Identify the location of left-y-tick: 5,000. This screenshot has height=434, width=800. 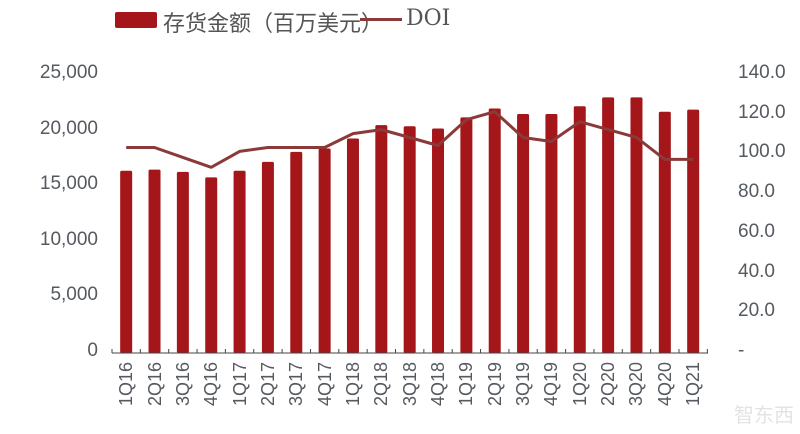
(74, 295).